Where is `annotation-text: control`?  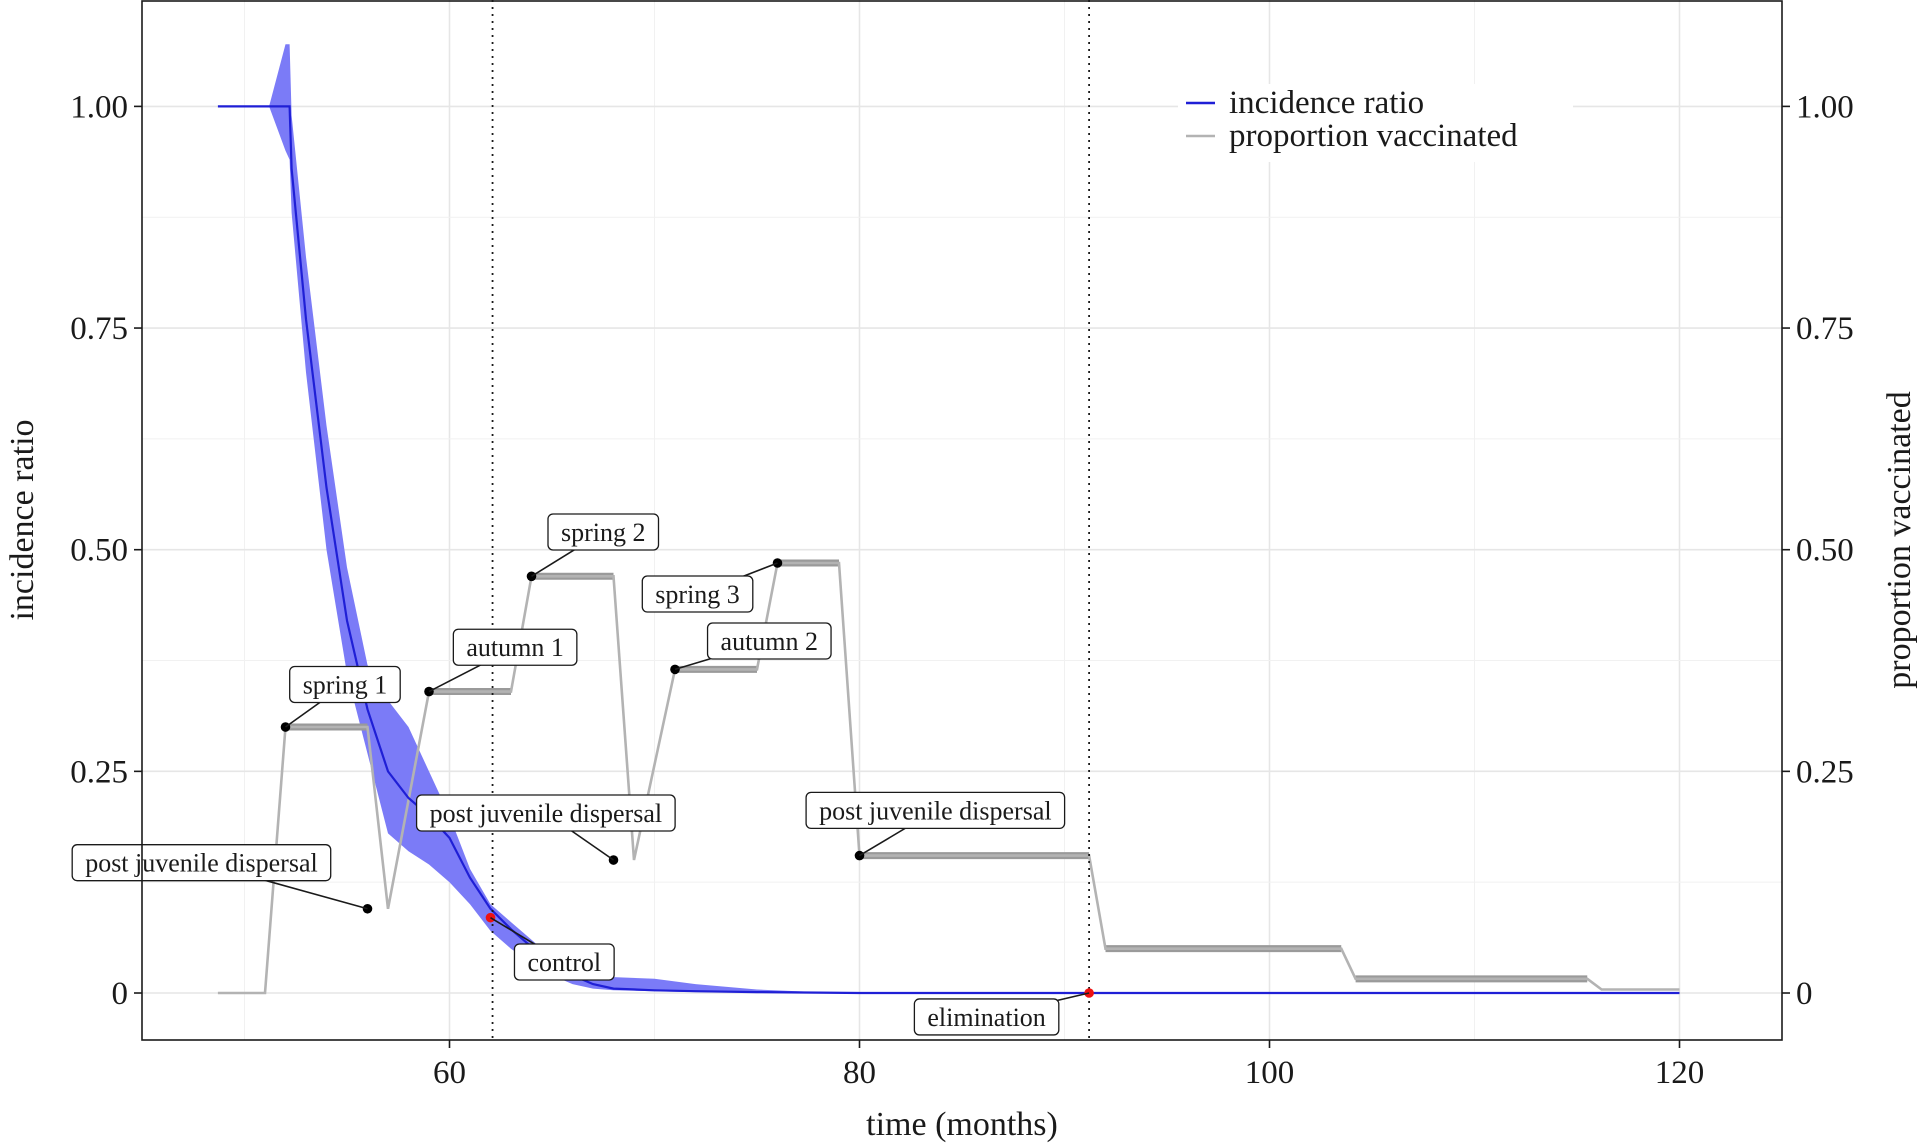 annotation-text: control is located at coordinates (564, 962).